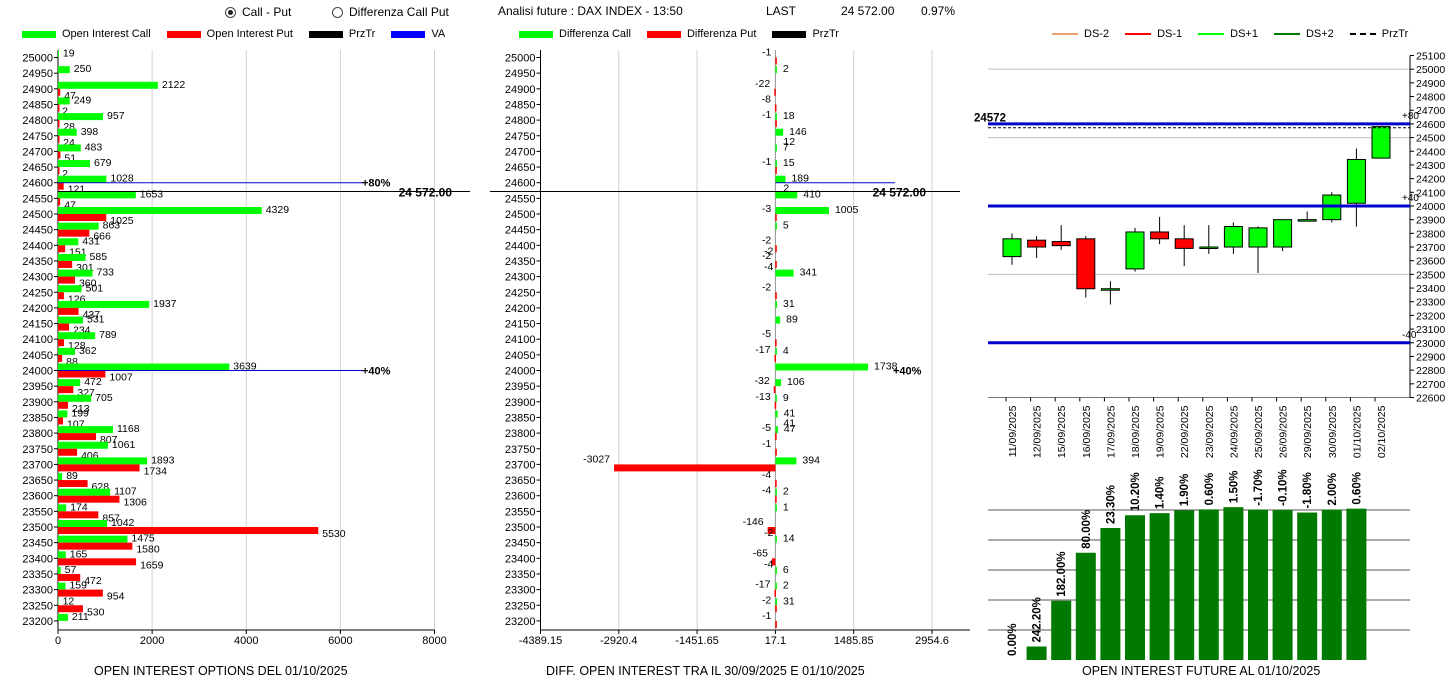 The image size is (1450, 681). What do you see at coordinates (763, 397) in the screenshot?
I see `diff-put-value-label: -13` at bounding box center [763, 397].